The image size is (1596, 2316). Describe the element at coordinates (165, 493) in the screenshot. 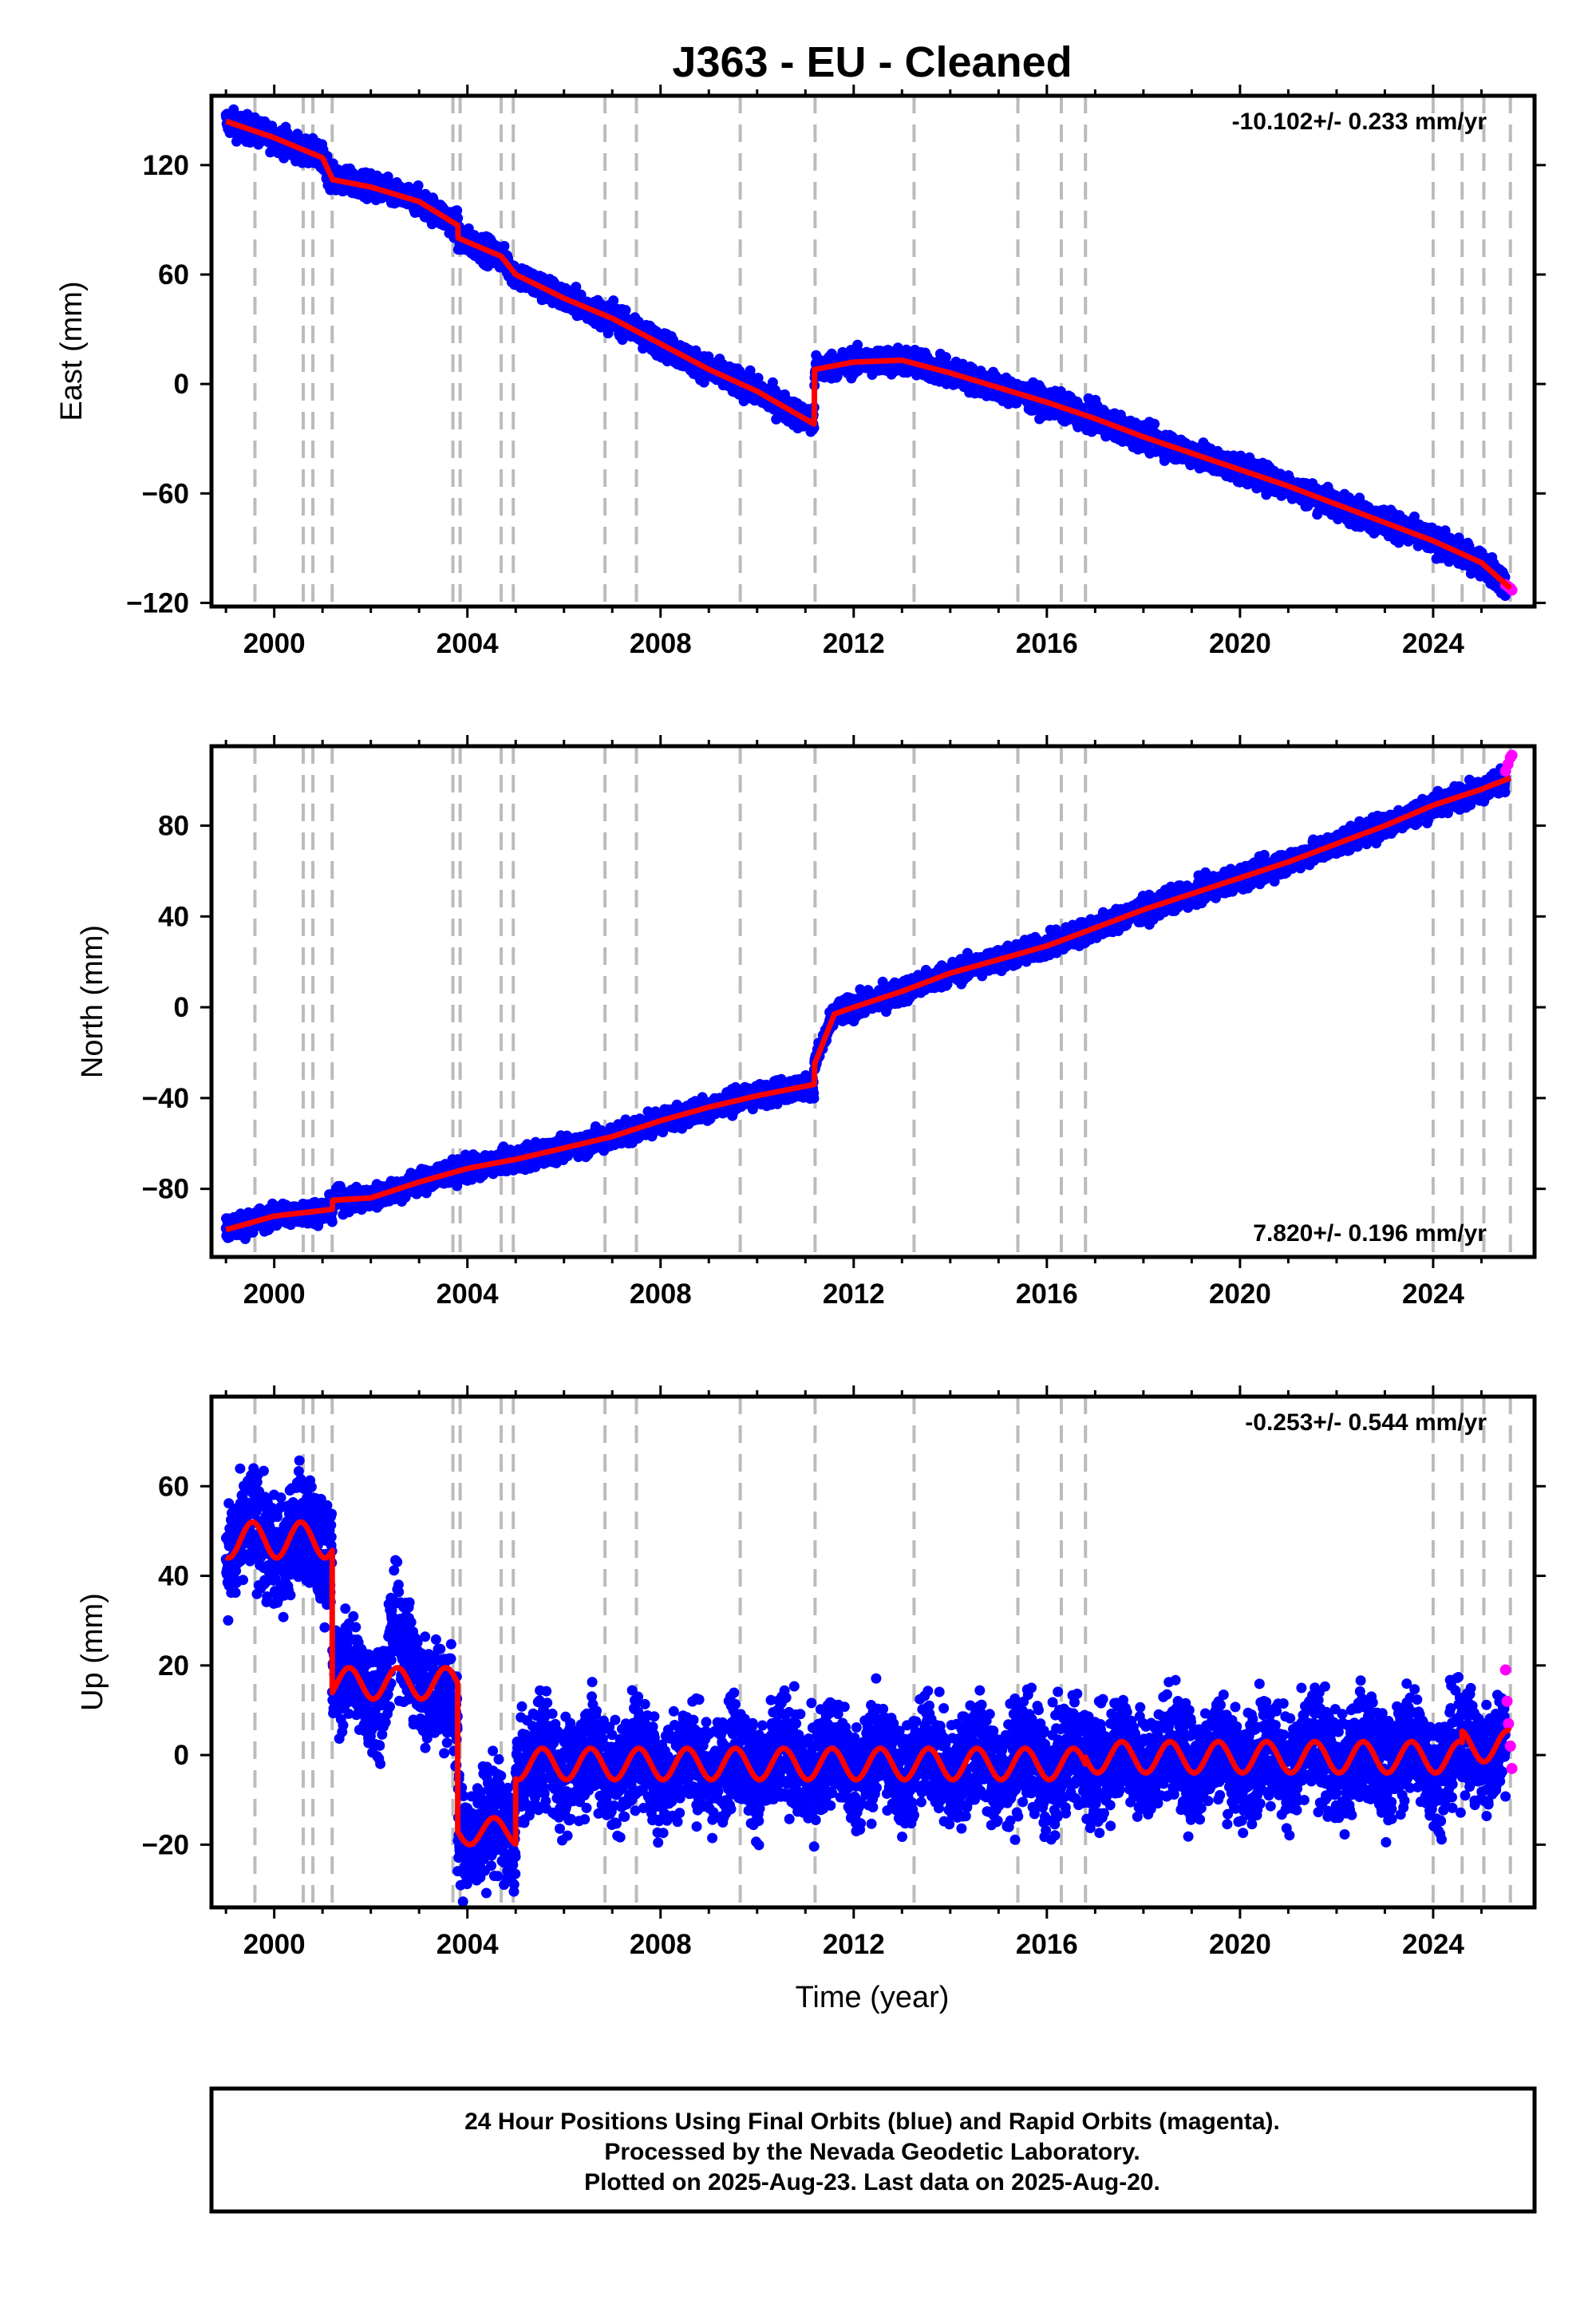

I see `east-y-tick-label: −60` at that location.